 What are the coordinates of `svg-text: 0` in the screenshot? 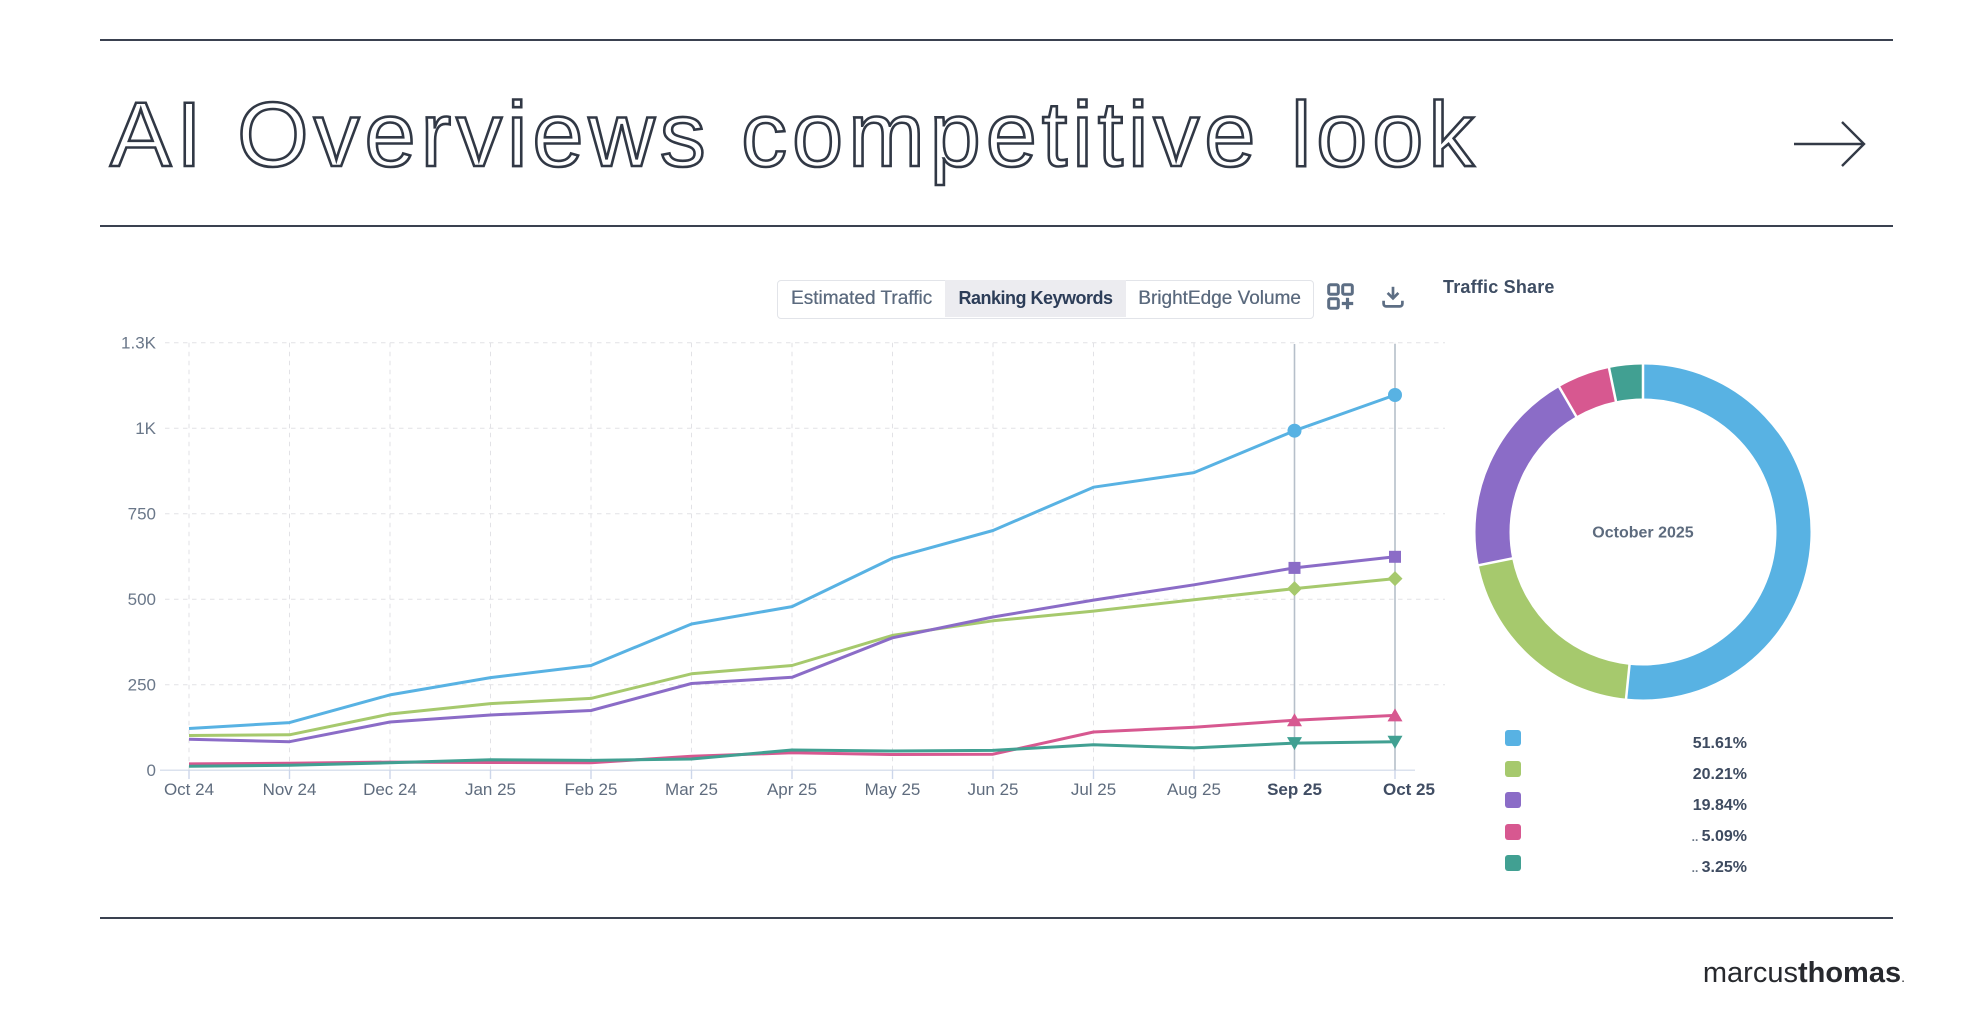 It's located at (151, 770).